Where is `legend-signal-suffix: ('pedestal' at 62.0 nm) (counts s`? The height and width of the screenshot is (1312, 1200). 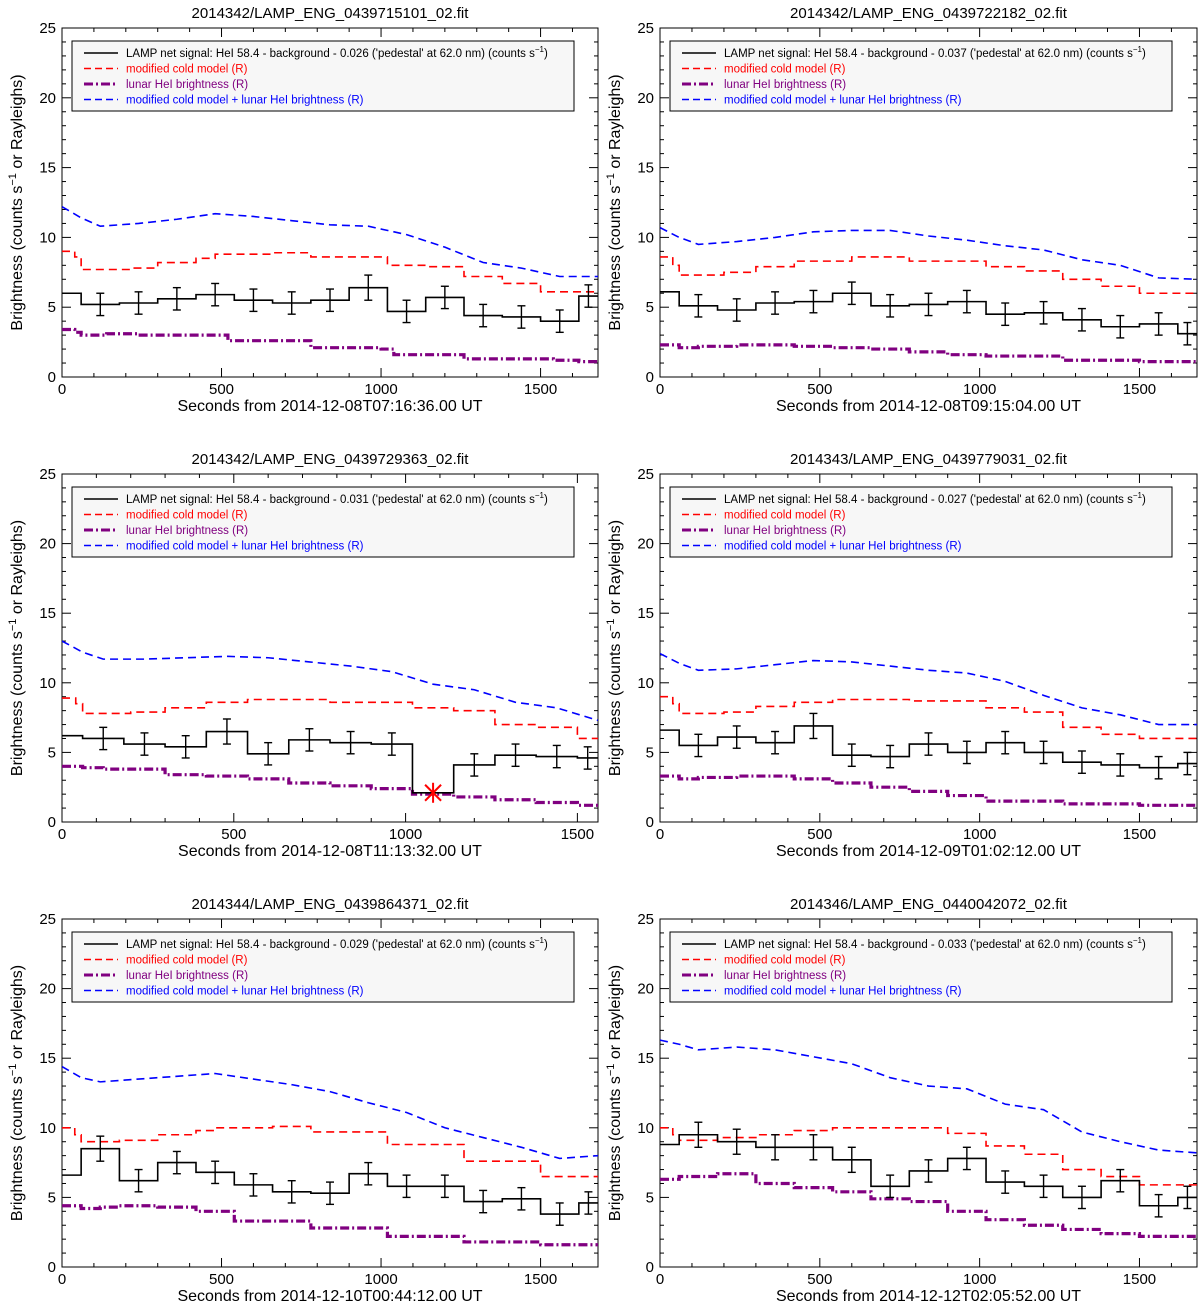
legend-signal-suffix: ('pedestal' at 62.0 nm) (counts s is located at coordinates (452, 945).